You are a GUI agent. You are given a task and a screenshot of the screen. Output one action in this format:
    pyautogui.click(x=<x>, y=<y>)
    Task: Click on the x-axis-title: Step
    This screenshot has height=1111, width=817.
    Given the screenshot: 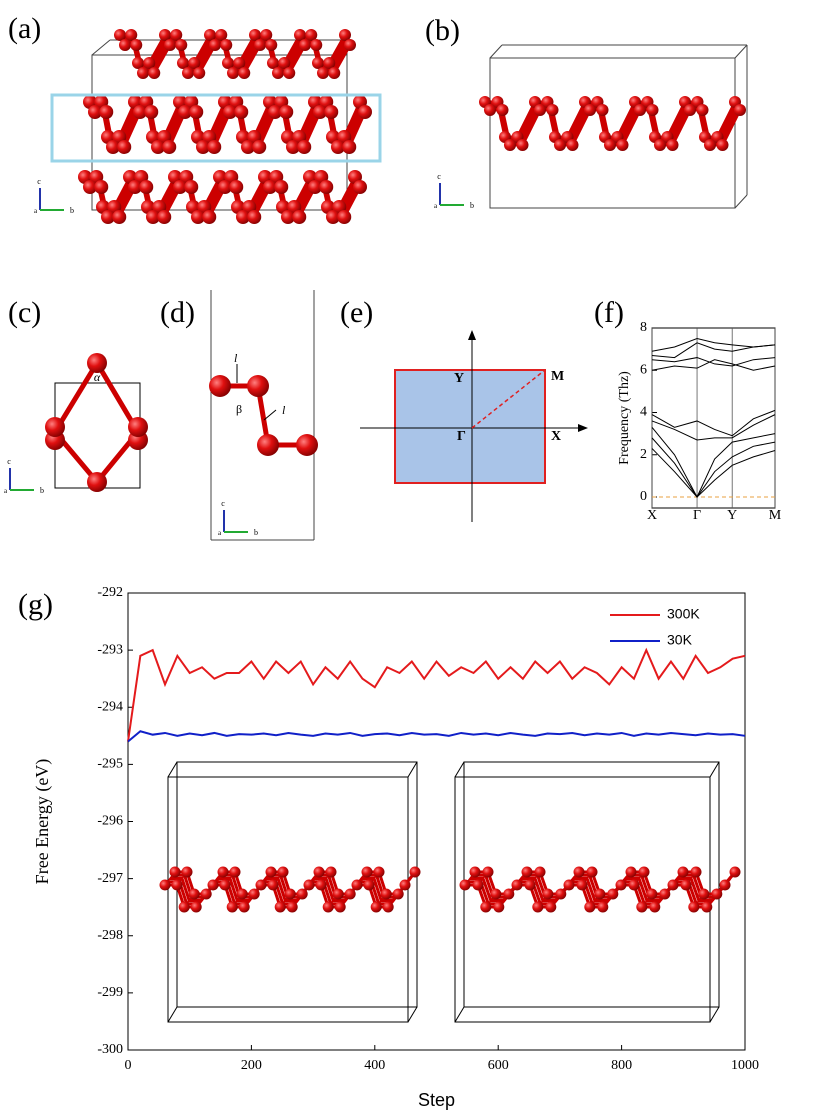 What is the action you would take?
    pyautogui.click(x=436, y=1100)
    